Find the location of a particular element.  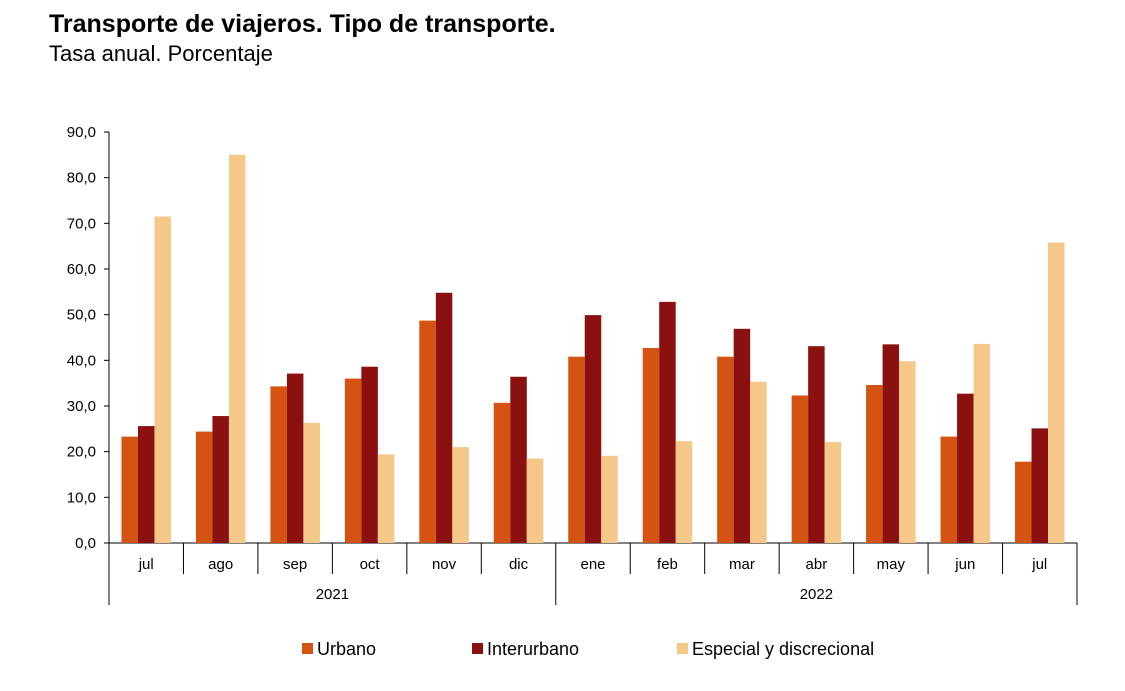

x-group-label: 2022 is located at coordinates (816, 594).